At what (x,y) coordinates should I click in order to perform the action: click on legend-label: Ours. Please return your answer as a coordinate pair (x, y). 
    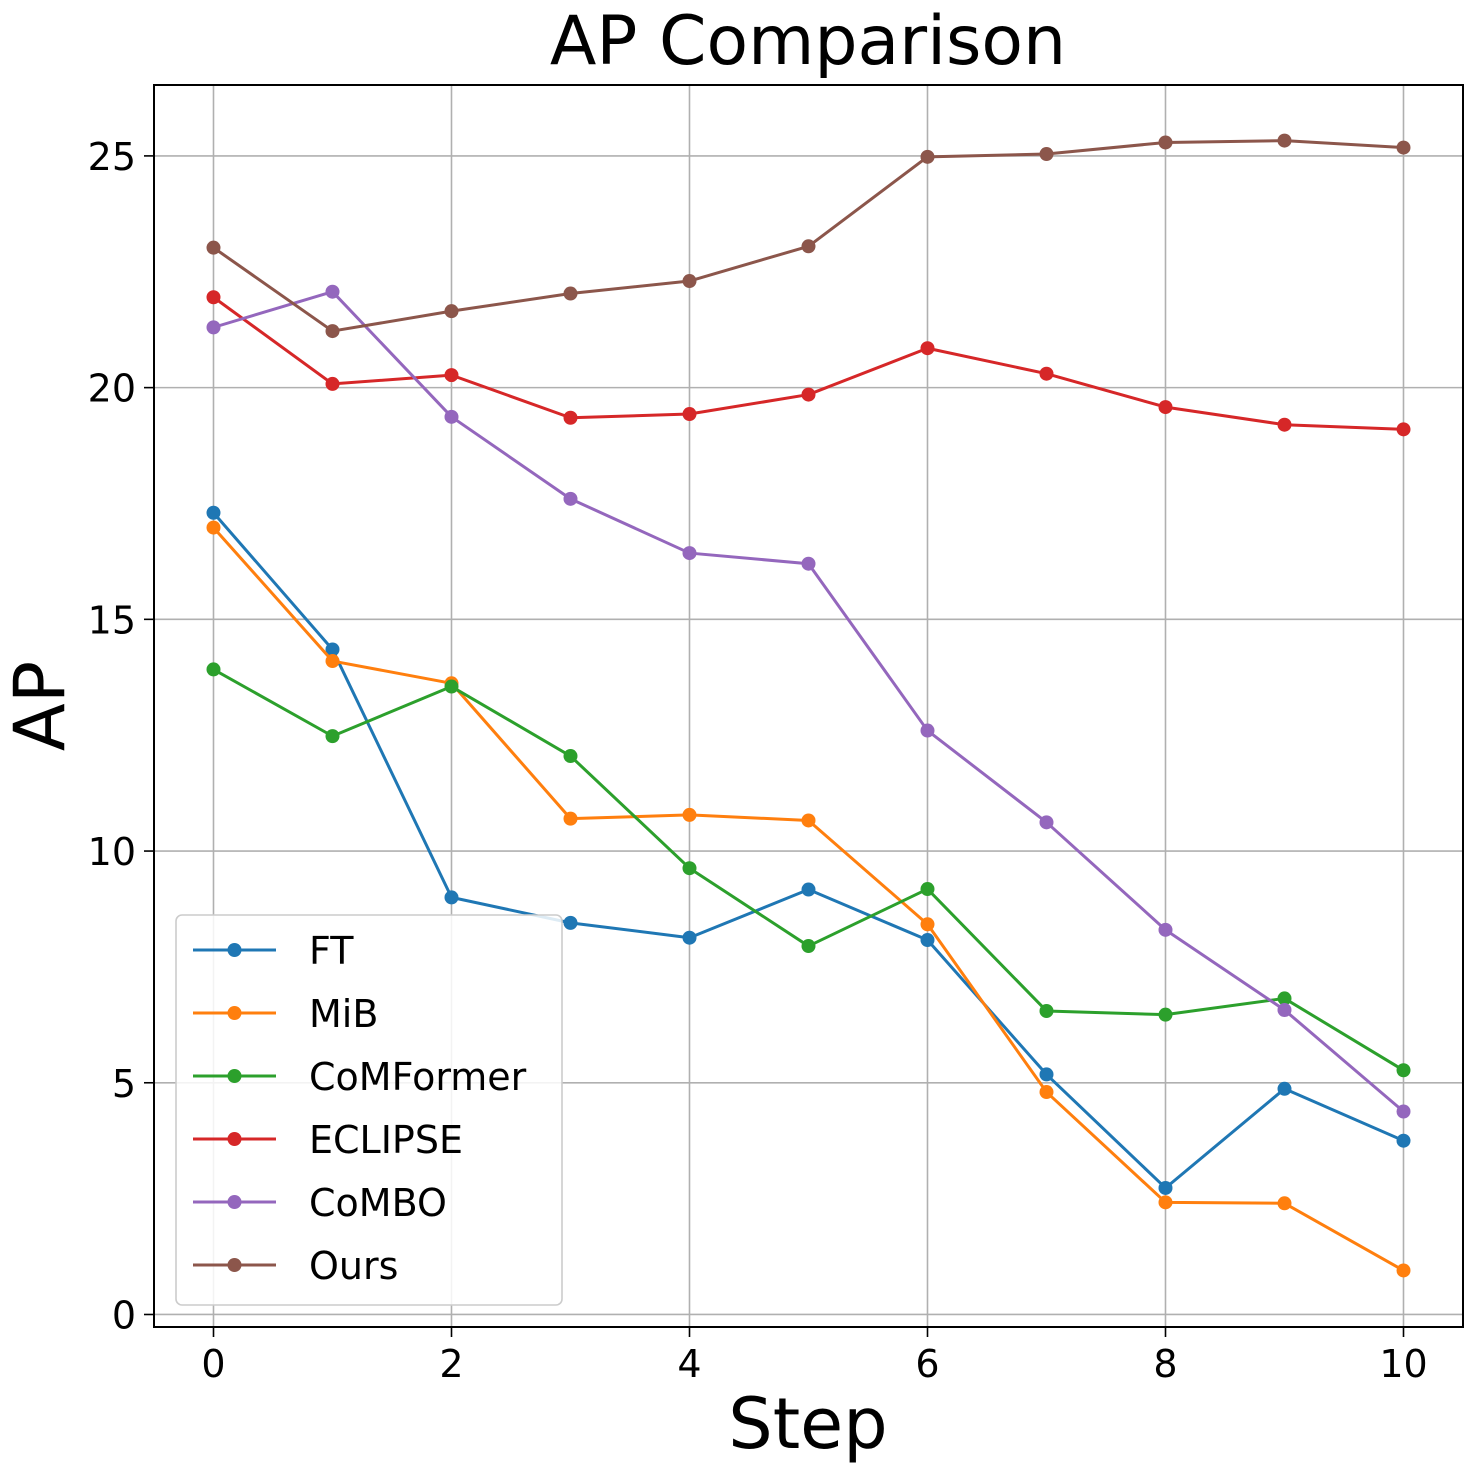
    Looking at the image, I should click on (353, 1266).